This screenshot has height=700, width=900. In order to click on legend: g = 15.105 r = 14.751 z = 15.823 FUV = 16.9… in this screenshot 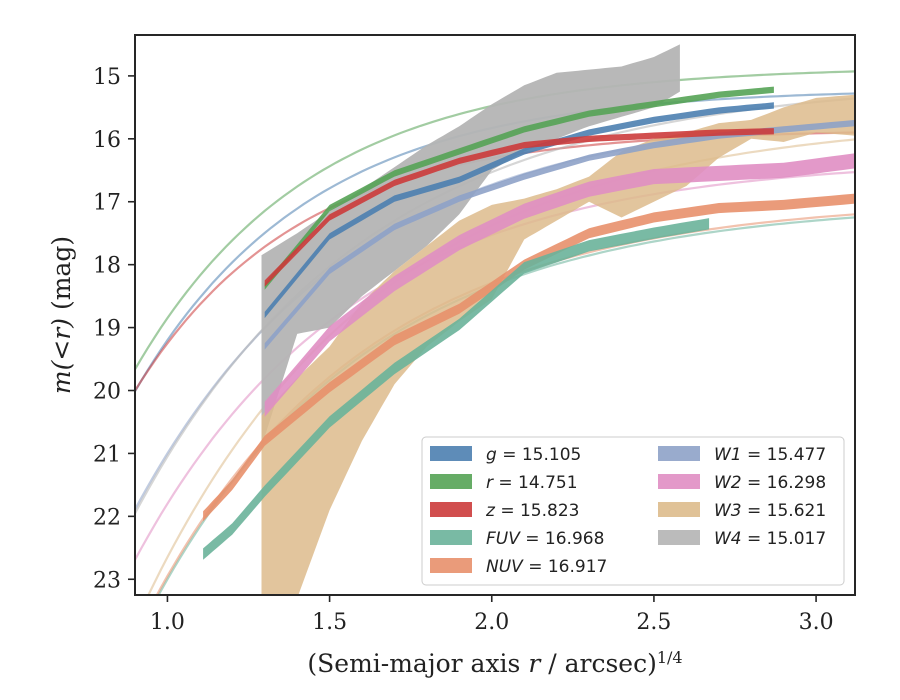, I will do `click(633, 511)`.